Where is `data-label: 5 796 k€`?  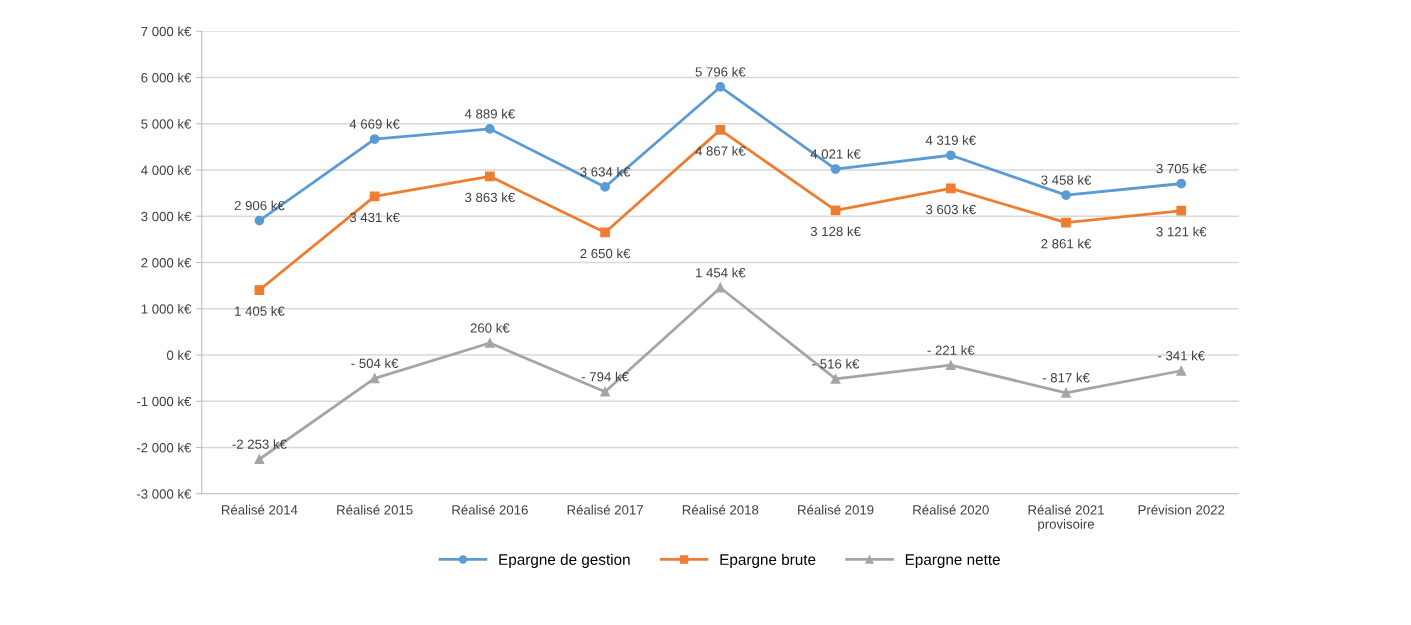
data-label: 5 796 k€ is located at coordinates (720, 71).